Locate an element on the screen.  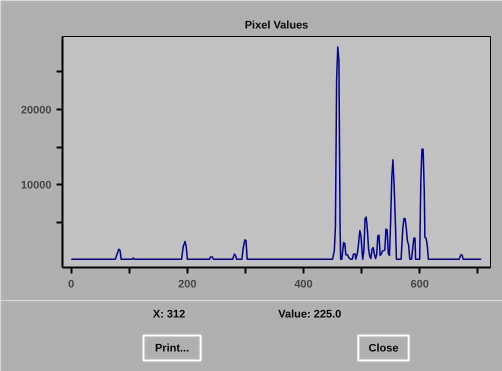
y-tick-label: 20000 is located at coordinates (36, 110).